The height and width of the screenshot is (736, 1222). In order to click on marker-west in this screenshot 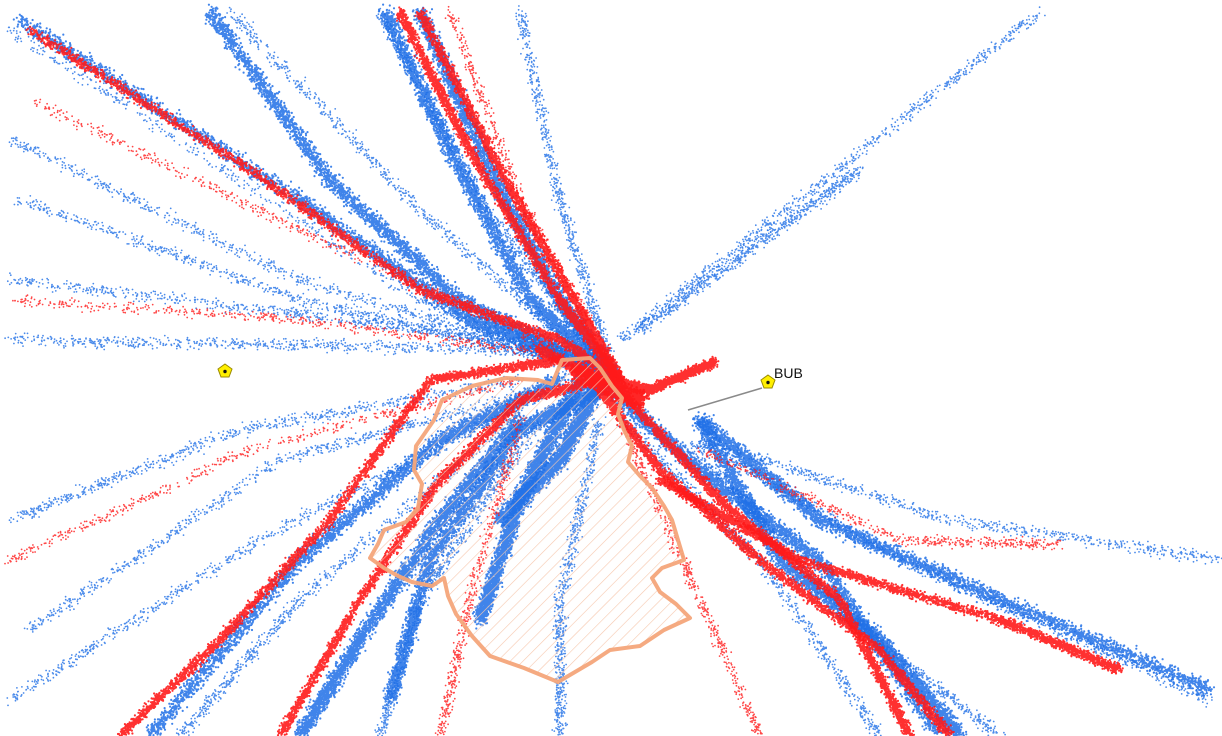, I will do `click(225, 370)`.